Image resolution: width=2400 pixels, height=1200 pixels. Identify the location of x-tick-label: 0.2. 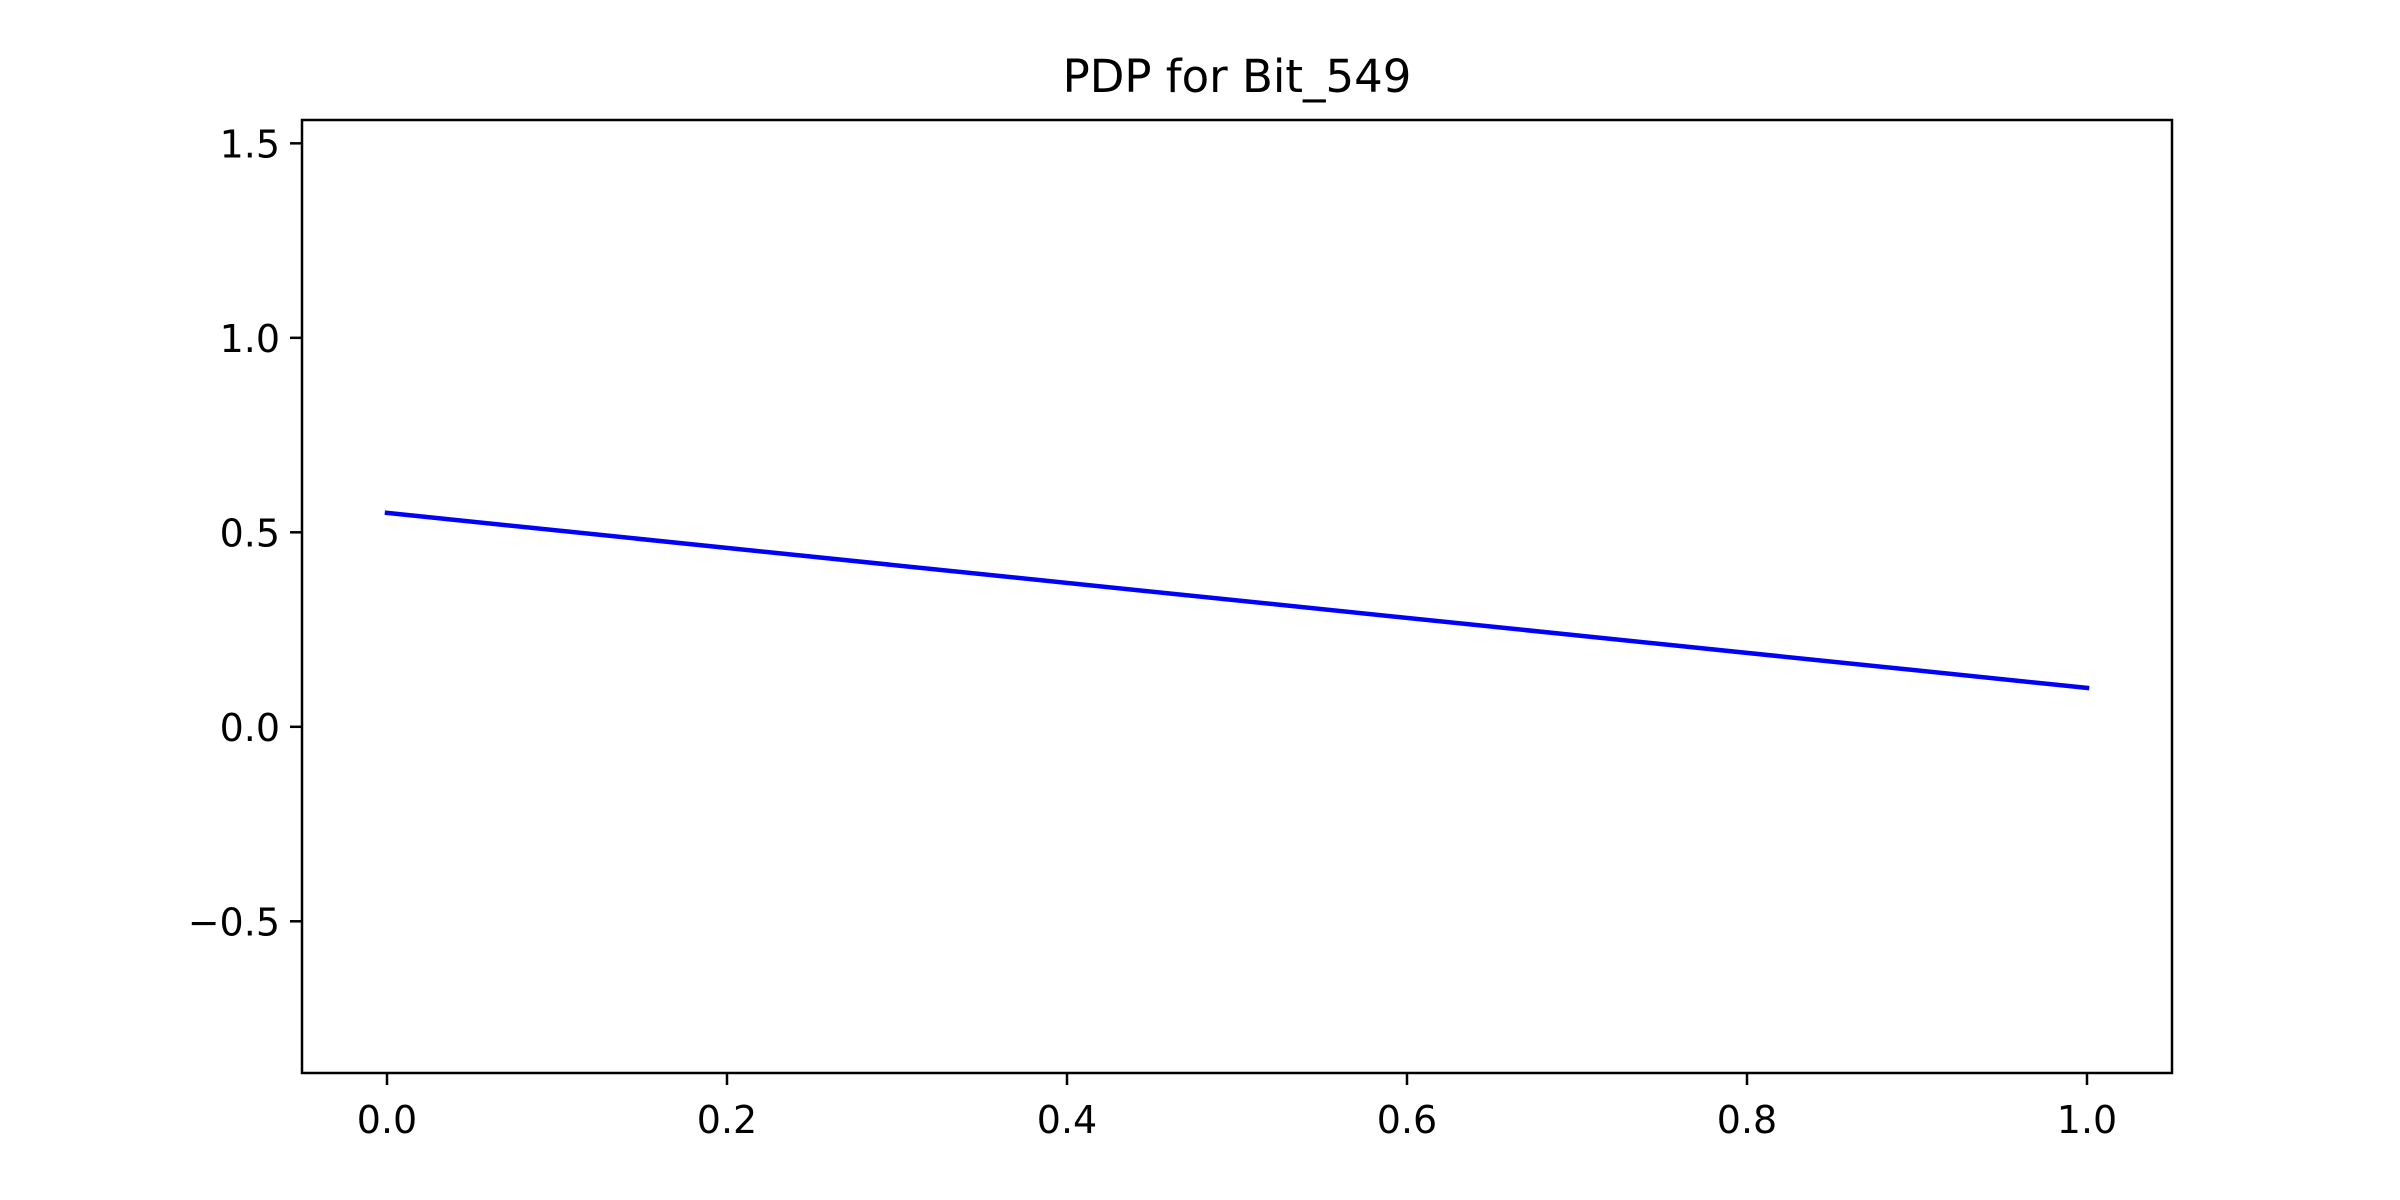
(727, 1120).